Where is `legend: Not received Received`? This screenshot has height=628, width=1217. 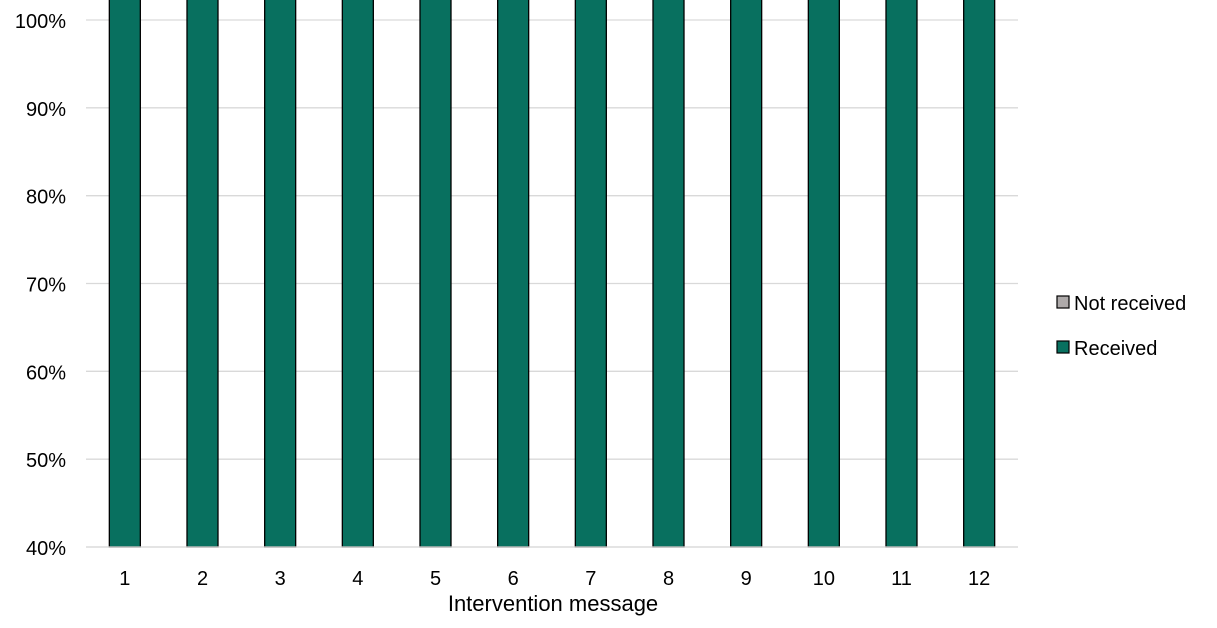 legend: Not received Received is located at coordinates (1121, 326).